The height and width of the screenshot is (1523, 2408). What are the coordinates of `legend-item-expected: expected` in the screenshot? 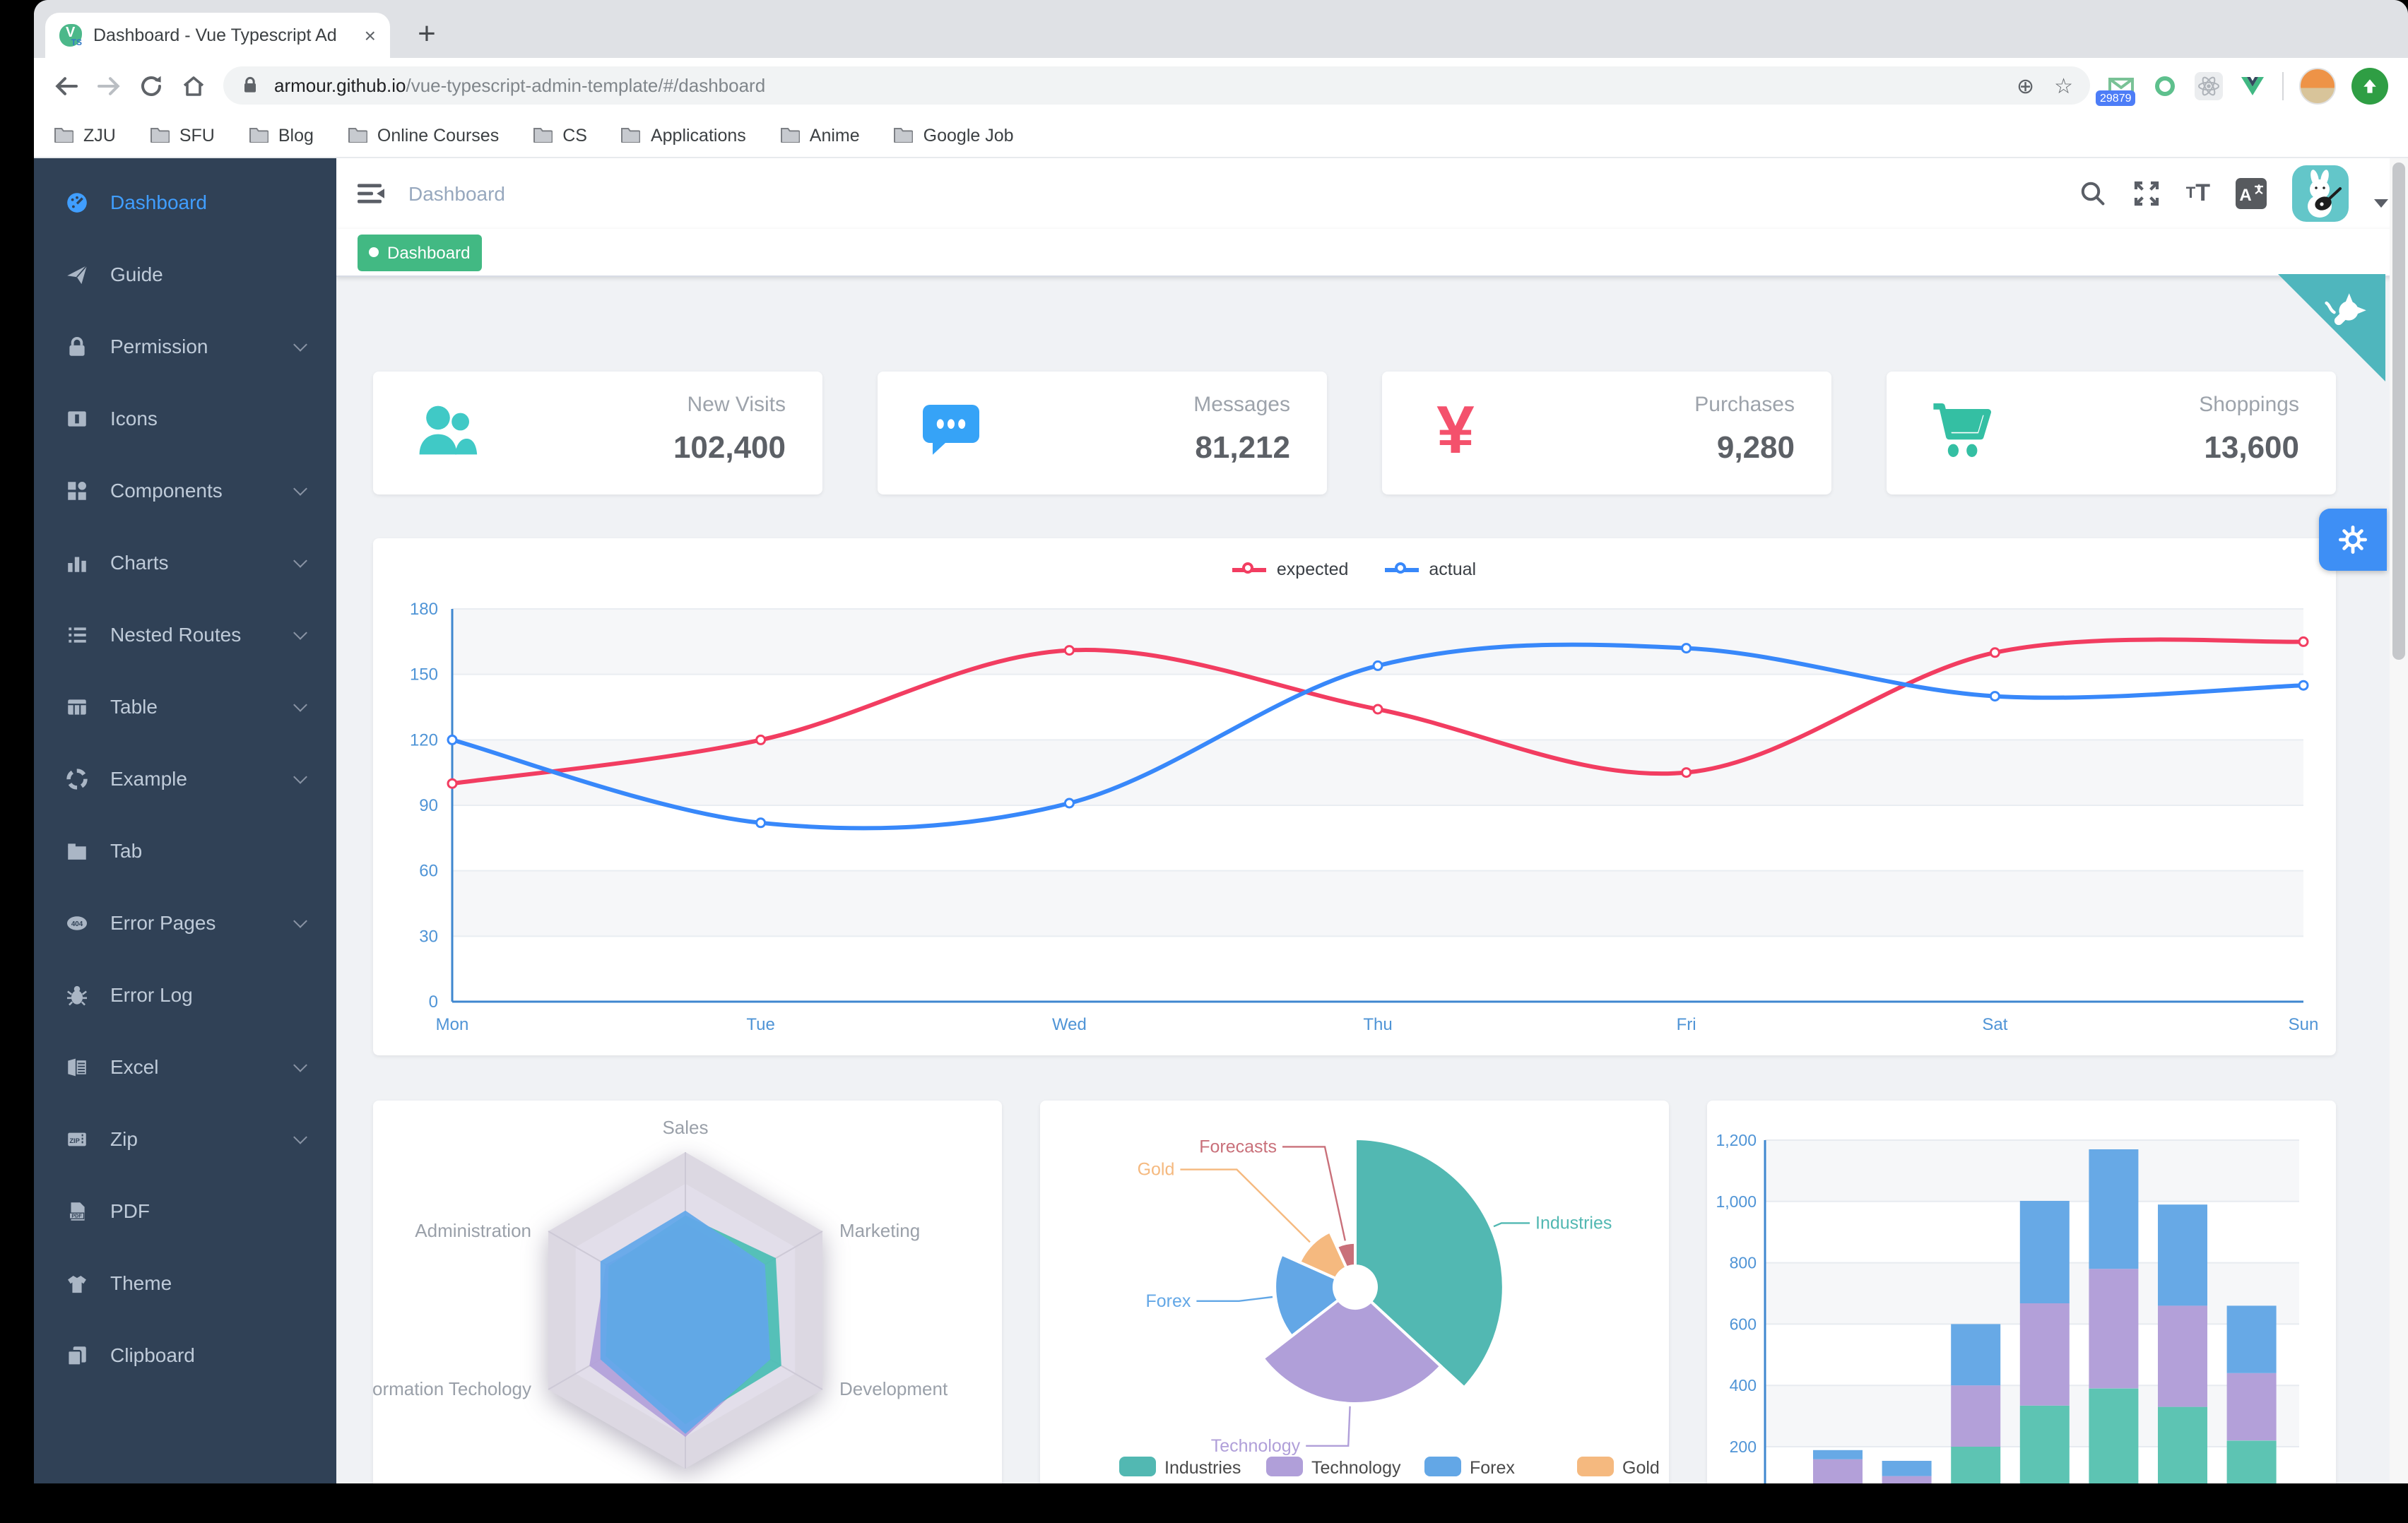 It's located at (1290, 569).